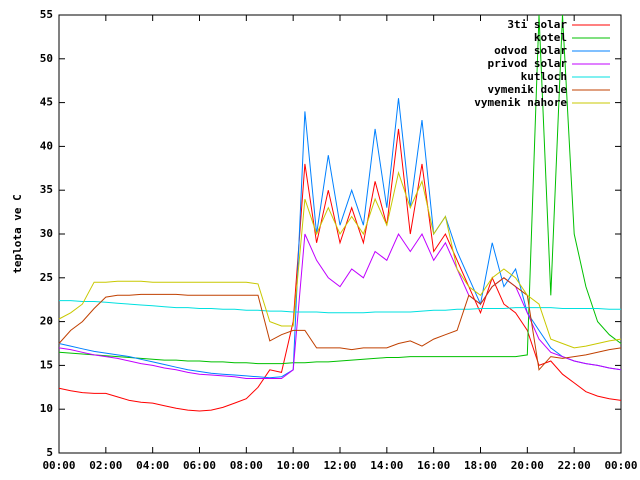 The width and height of the screenshot is (640, 480). Describe the element at coordinates (550, 37) in the screenshot. I see `legend-label: kotel` at that location.